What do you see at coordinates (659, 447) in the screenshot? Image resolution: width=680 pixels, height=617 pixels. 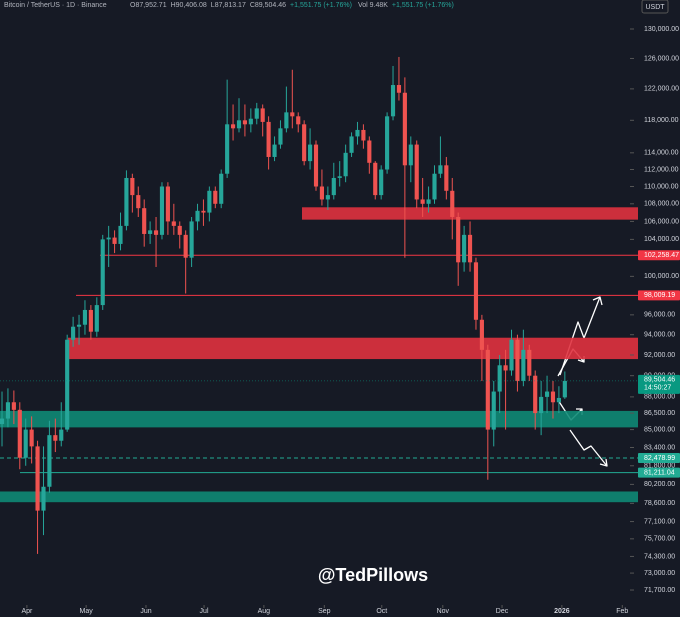 I see `y-tick-label: 83,400.00` at bounding box center [659, 447].